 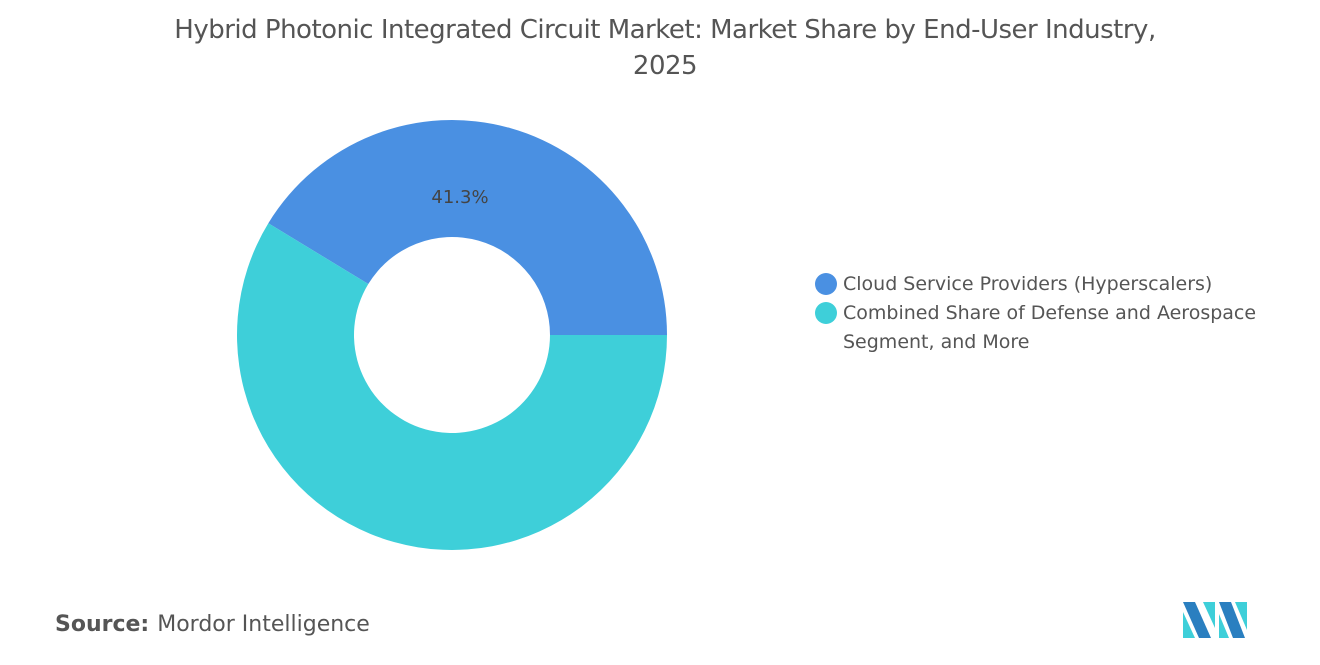 I want to click on legend-item-cloud: Cloud Service Providers (Hyperscalers), so click(x=1055, y=284).